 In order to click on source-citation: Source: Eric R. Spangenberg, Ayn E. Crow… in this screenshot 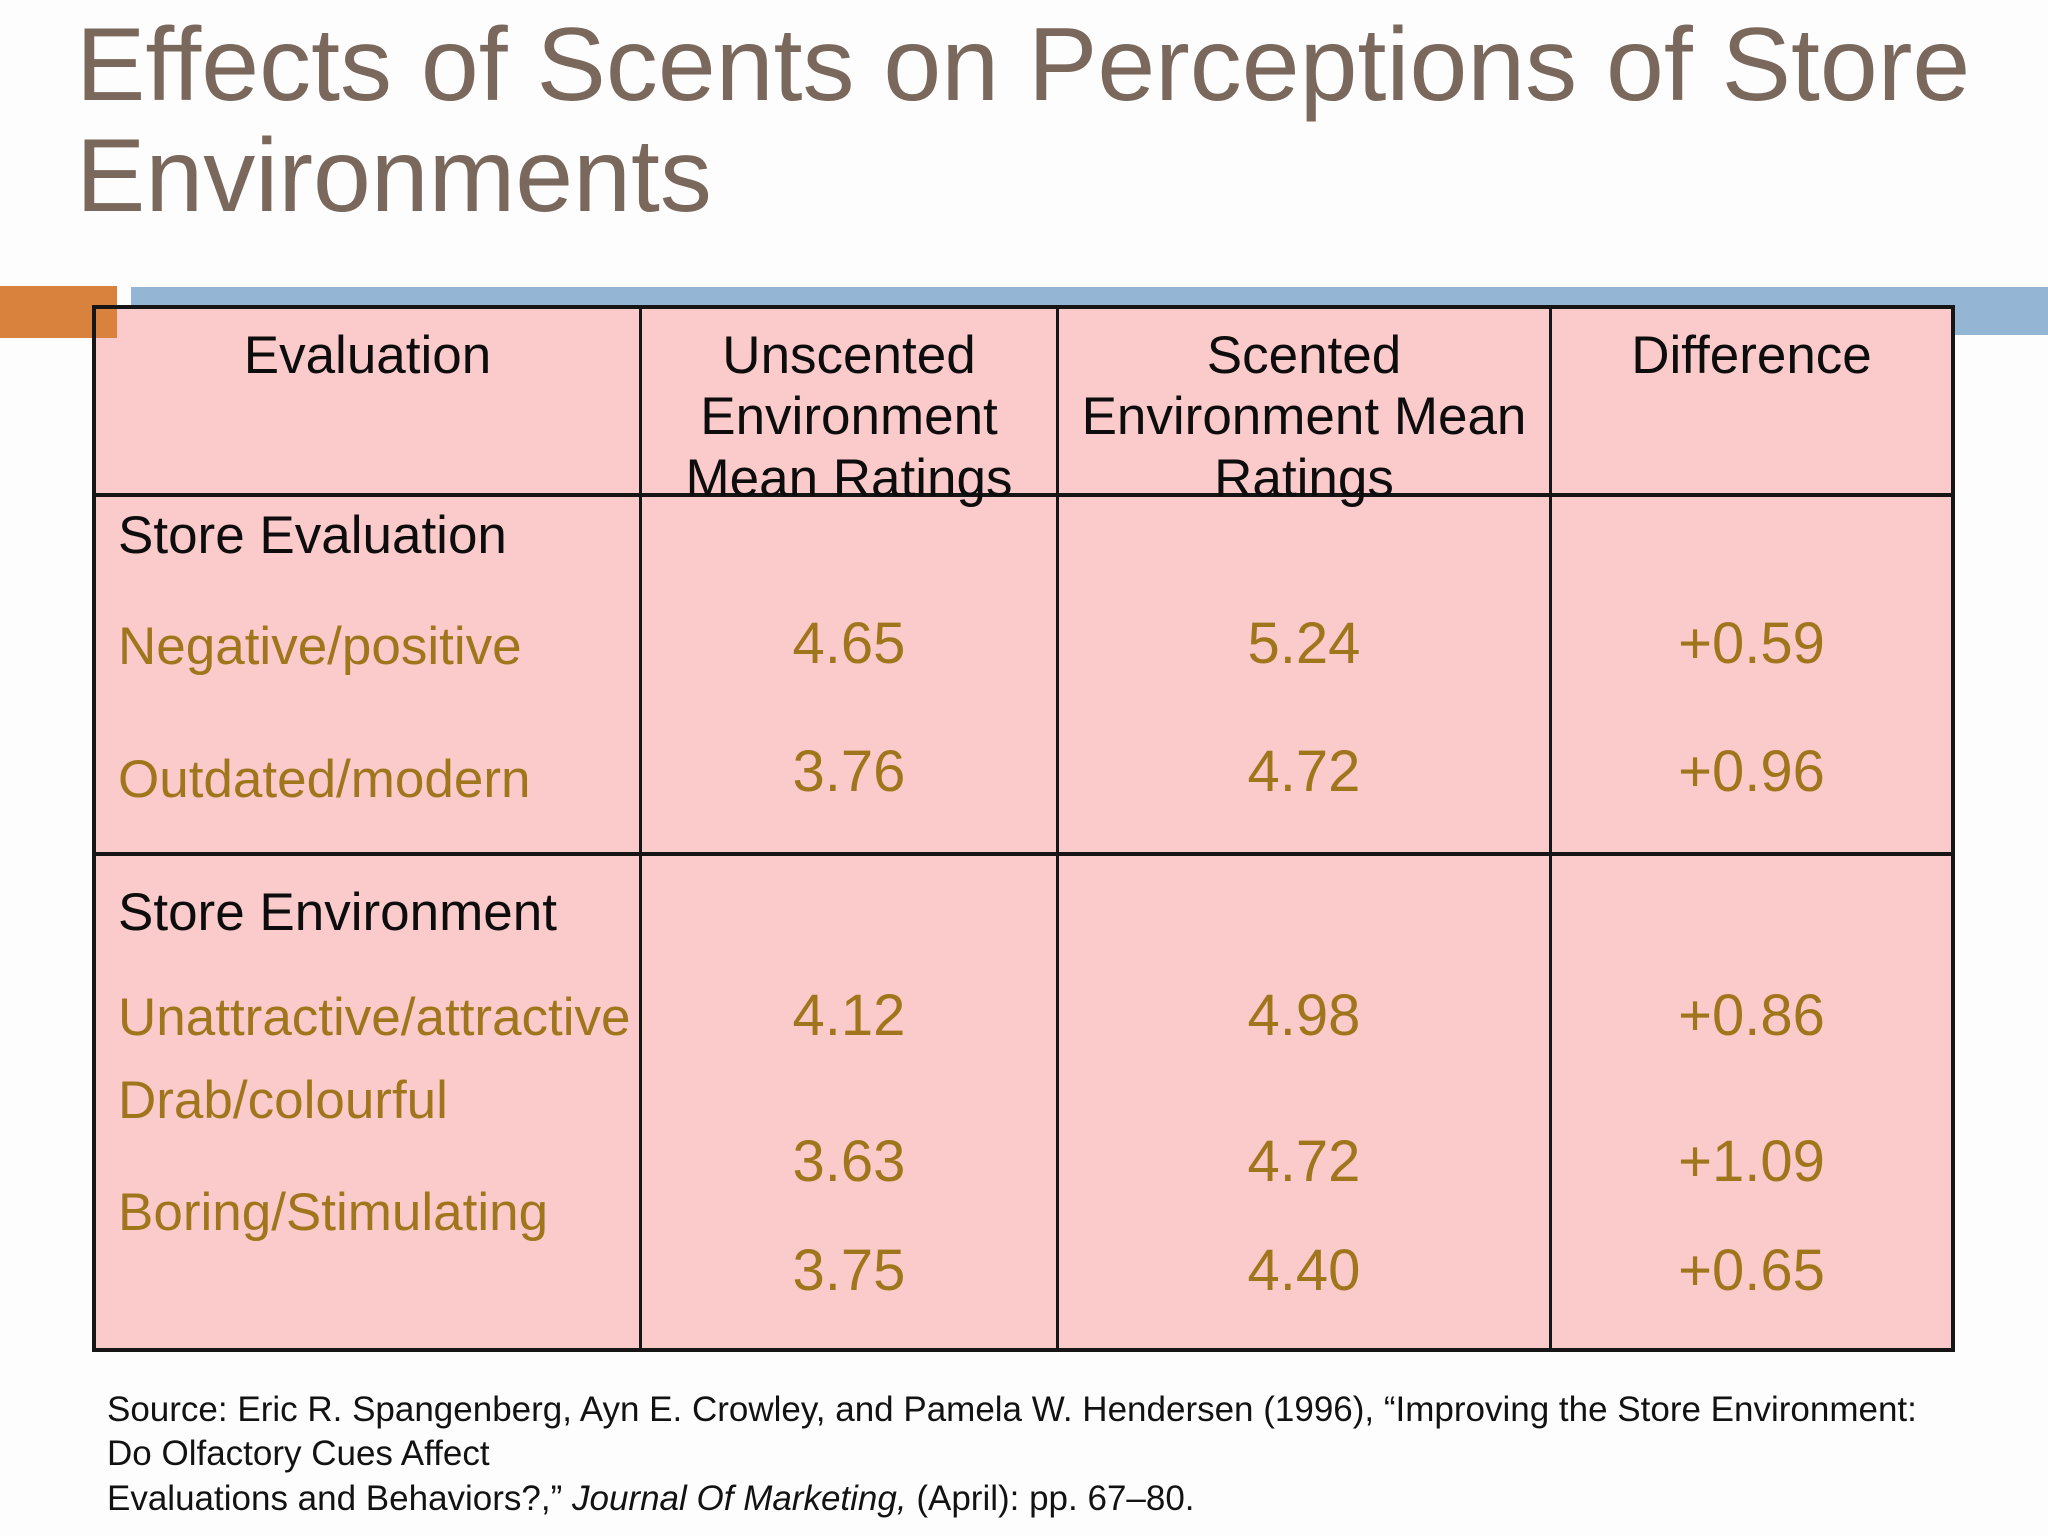, I will do `click(1012, 1454)`.